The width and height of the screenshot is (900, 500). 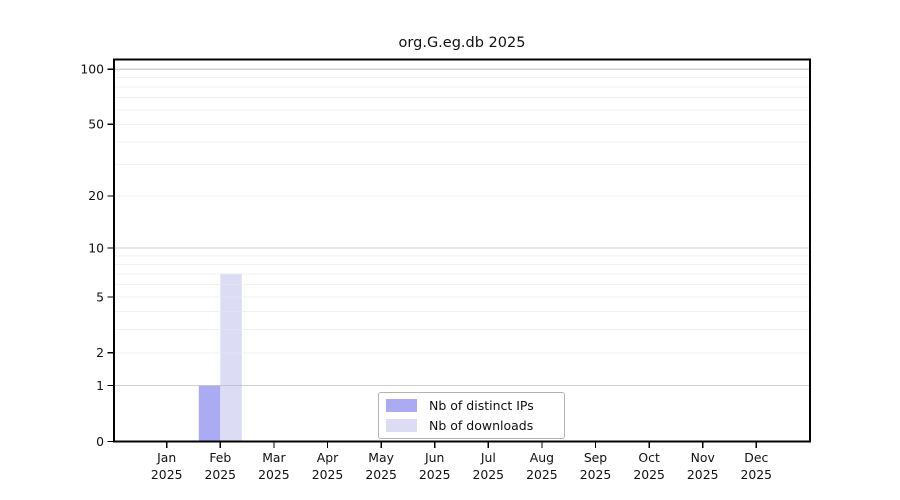 What do you see at coordinates (92, 69) in the screenshot?
I see `y-tick-label-100: 100` at bounding box center [92, 69].